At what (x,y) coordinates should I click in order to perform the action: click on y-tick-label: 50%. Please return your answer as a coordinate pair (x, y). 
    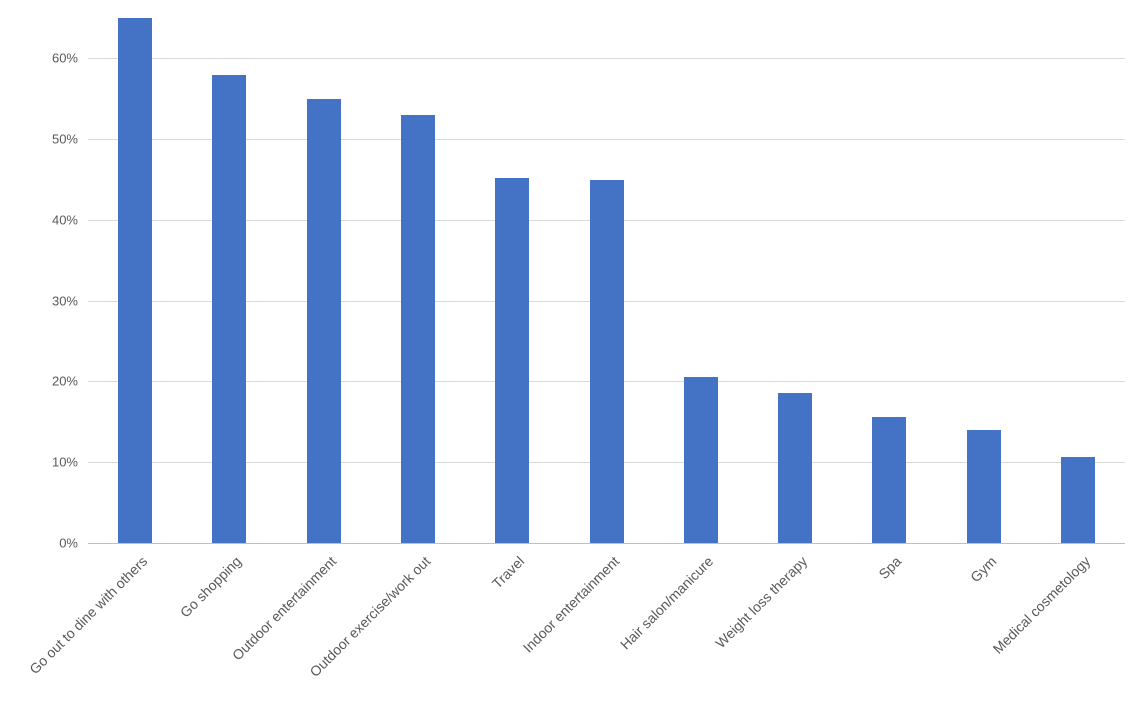
    Looking at the image, I should click on (64, 139).